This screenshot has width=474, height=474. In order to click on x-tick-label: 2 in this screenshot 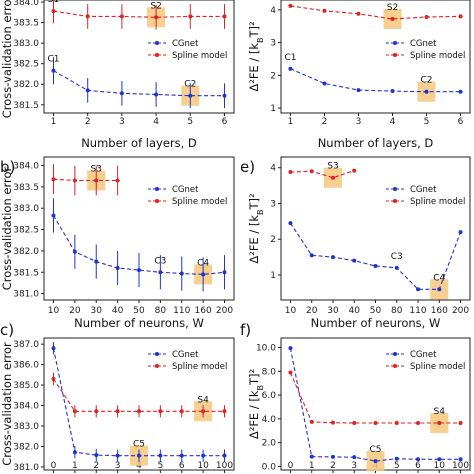, I will do `click(333, 466)`.